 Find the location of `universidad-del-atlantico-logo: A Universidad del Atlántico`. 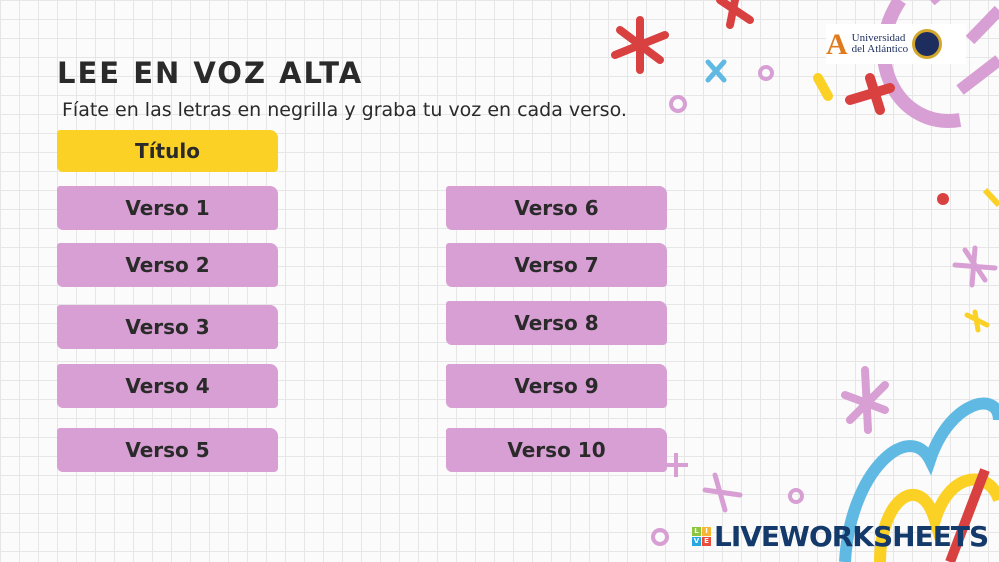

universidad-del-atlantico-logo: A Universidad del Atlántico is located at coordinates (896, 44).